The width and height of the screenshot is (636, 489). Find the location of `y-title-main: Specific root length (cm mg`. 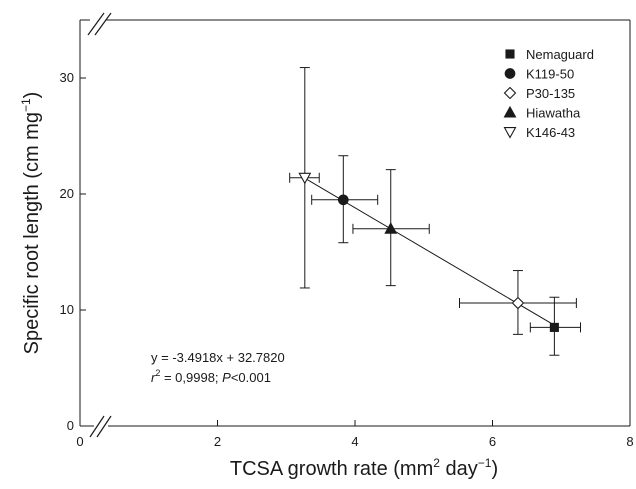

y-title-main: Specific root length (cm mg is located at coordinates (32, 233).